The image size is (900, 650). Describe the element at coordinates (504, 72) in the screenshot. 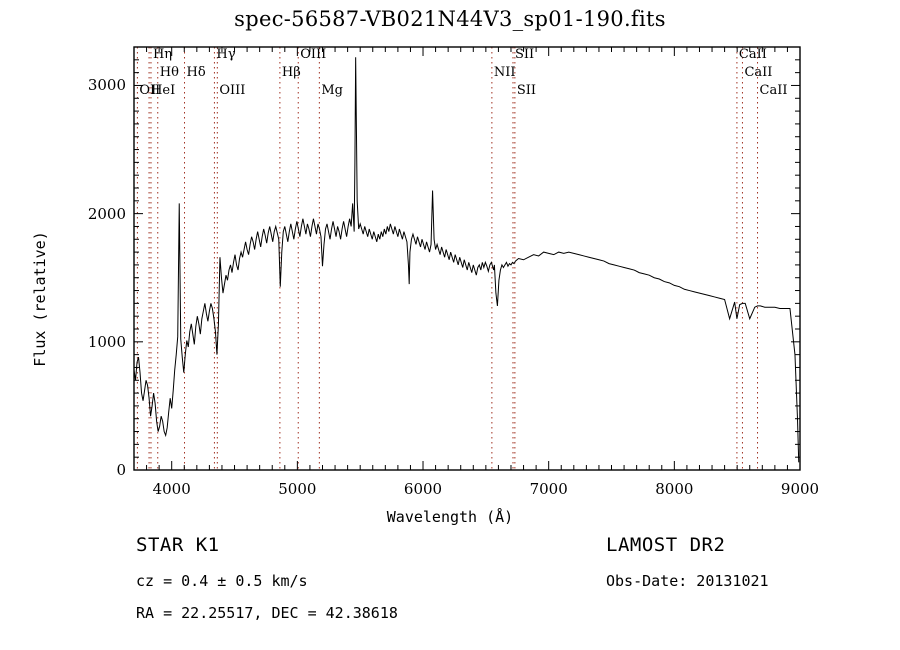

I see `line-label-NII-6548: NII` at that location.